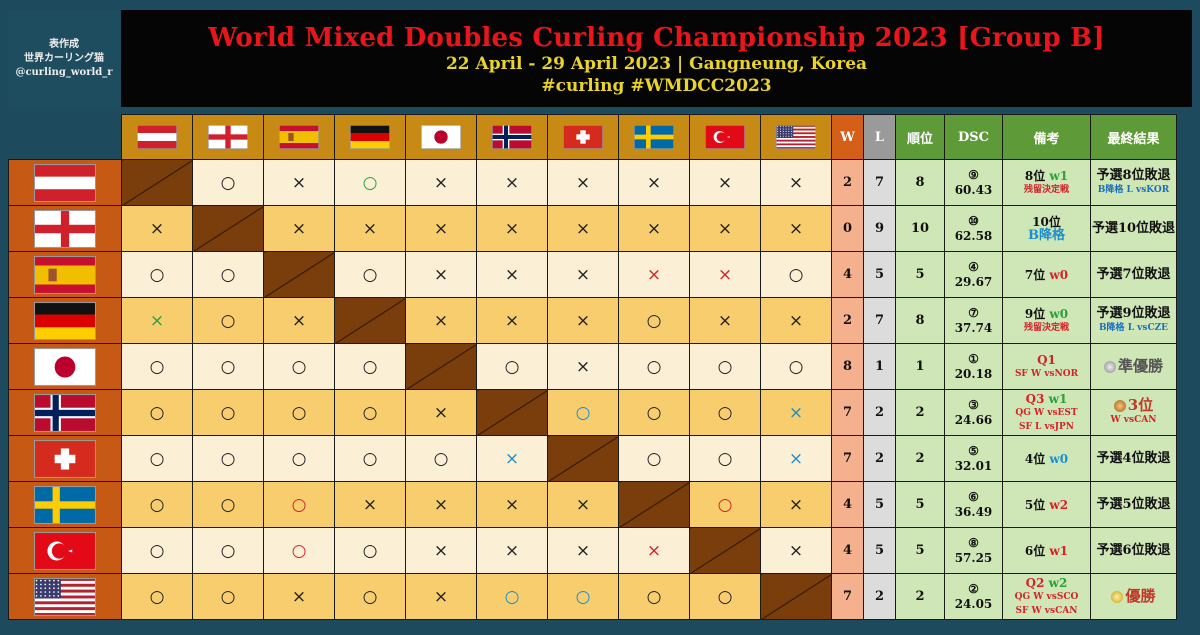 This screenshot has height=635, width=1200. I want to click on table-row: ○ ○ ○ × × × × × ○ 4 5 5 ④ 29.67 7位 w0 予選7位敗退, so click(592, 274).